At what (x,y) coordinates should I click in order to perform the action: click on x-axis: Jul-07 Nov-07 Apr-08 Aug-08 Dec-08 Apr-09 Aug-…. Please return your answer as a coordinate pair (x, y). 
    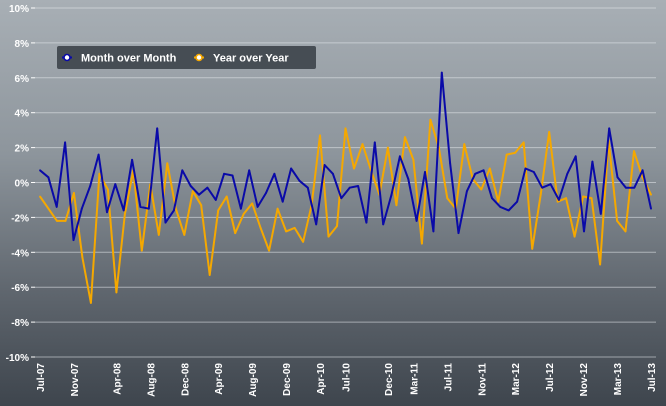
    Looking at the image, I should click on (347, 380).